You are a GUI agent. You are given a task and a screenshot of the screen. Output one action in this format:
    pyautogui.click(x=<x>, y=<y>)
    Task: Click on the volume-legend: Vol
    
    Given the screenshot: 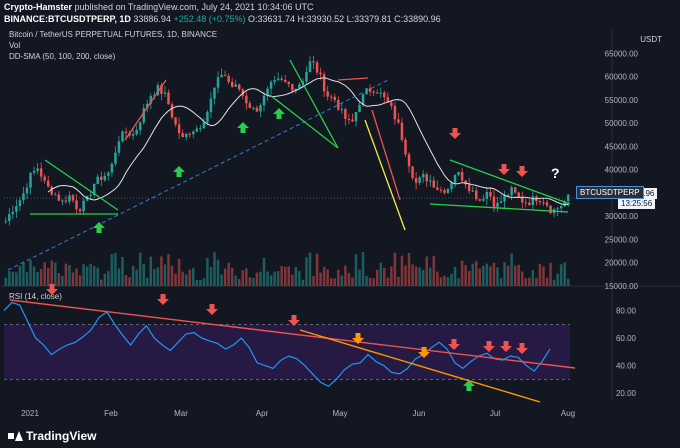 What is the action you would take?
    pyautogui.click(x=15, y=45)
    